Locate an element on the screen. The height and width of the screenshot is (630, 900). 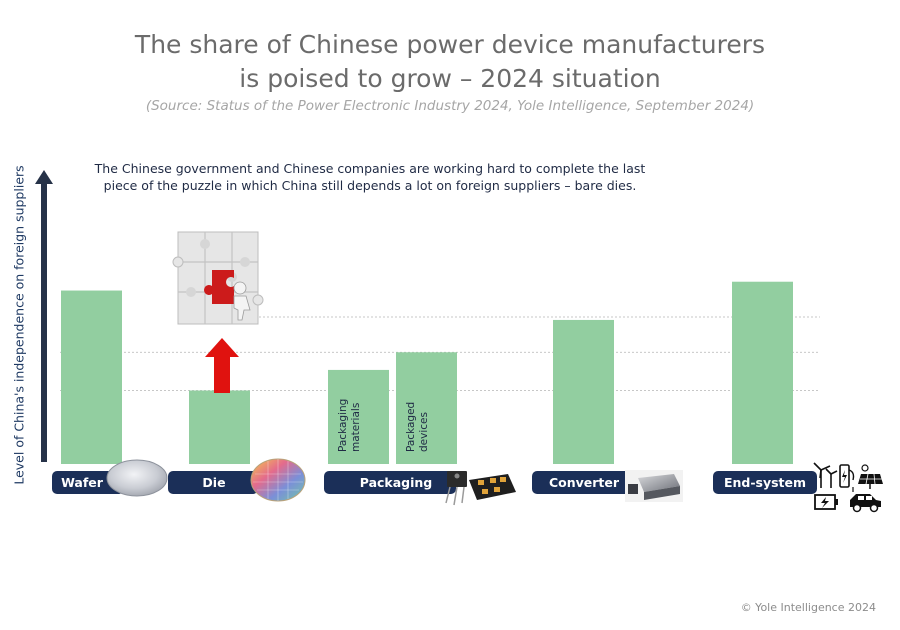
category-converter: Converter is located at coordinates (584, 482).